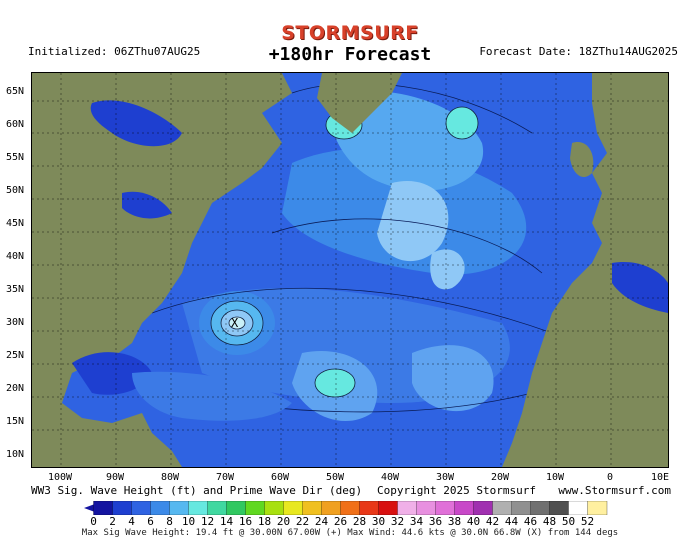  I want to click on scale-label: 50, so click(568, 521).